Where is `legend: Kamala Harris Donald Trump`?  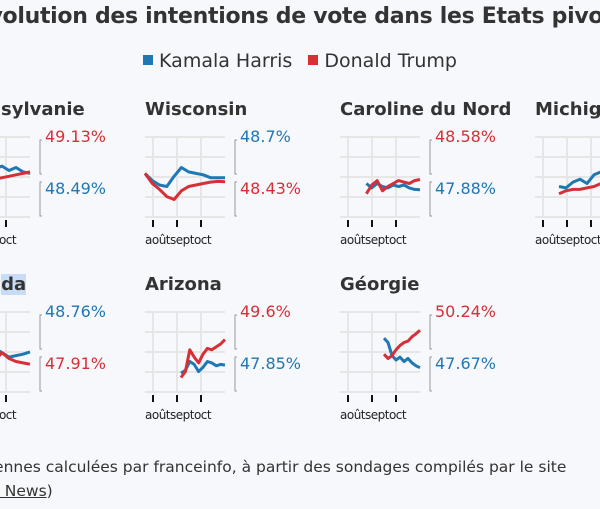
legend: Kamala Harris Donald Trump is located at coordinates (300, 61).